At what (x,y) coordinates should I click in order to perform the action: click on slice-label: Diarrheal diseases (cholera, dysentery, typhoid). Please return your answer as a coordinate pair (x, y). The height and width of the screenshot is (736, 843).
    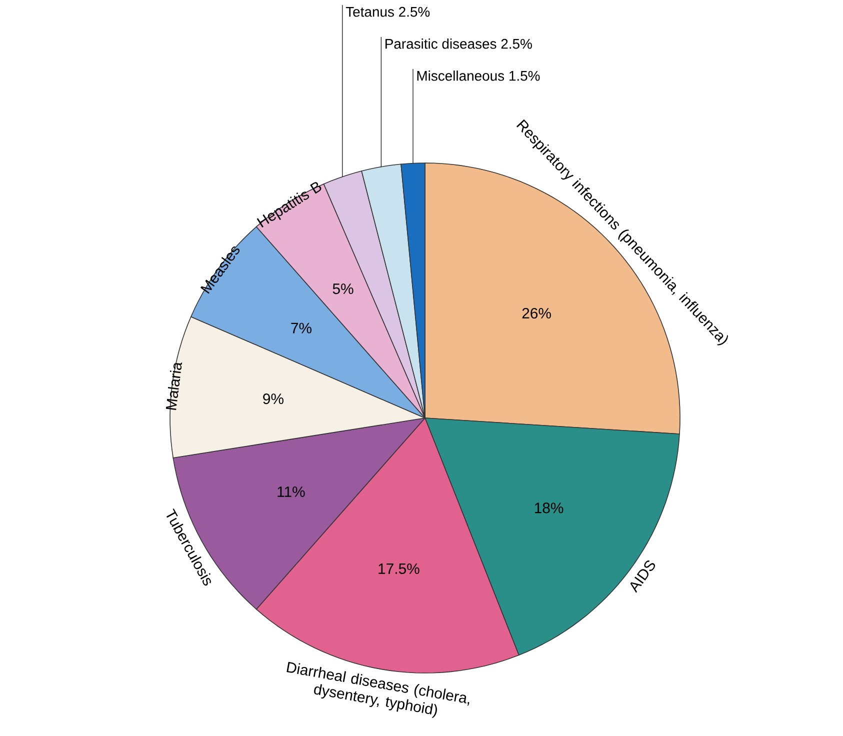
    Looking at the image, I should click on (378, 690).